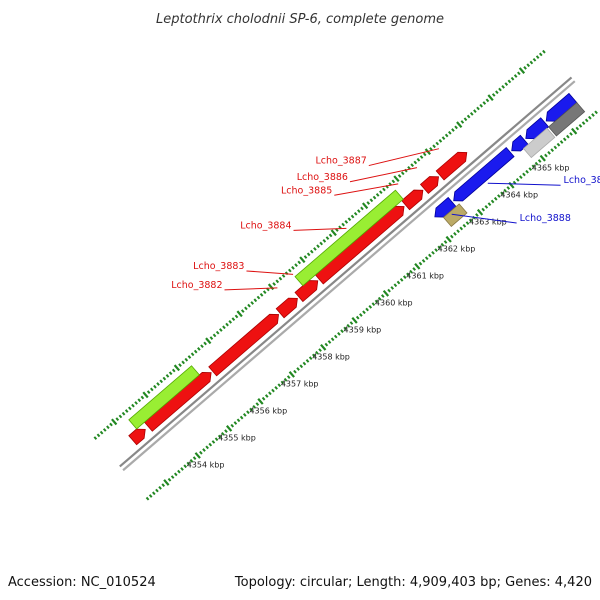  I want to click on tick-label: 4355 kbp, so click(237, 438).